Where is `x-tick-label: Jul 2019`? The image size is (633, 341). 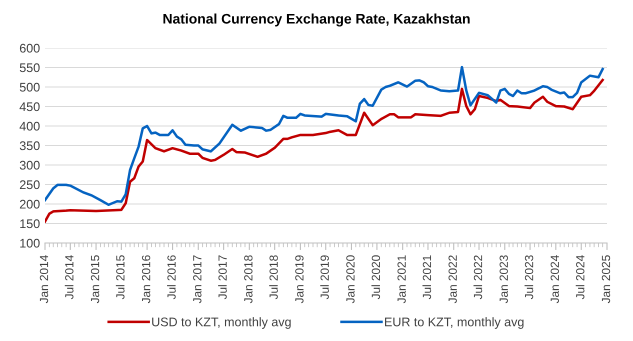 x-tick-label: Jul 2019 is located at coordinates (324, 277).